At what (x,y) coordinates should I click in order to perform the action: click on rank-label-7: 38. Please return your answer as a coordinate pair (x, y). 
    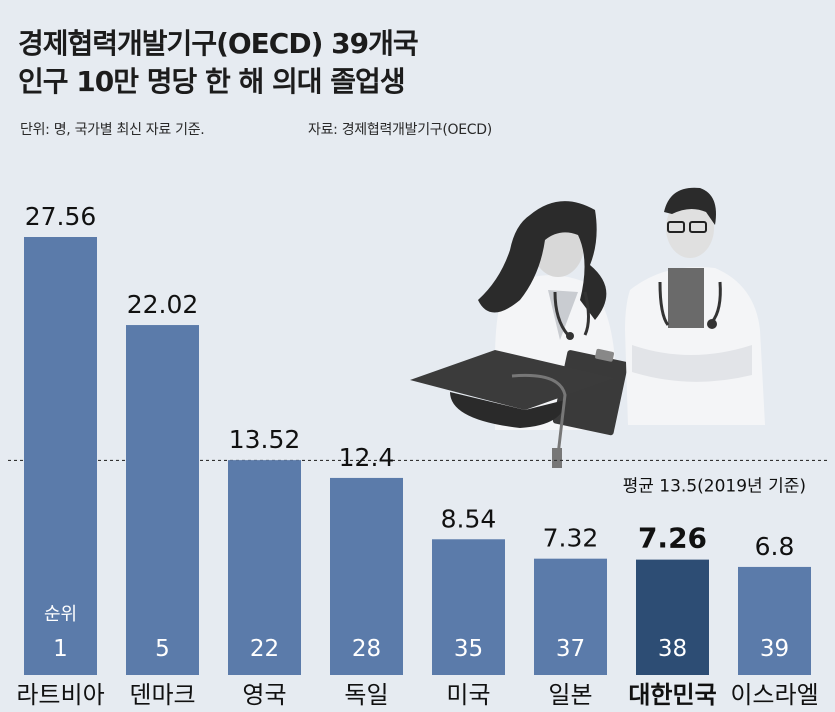
    Looking at the image, I should click on (672, 649).